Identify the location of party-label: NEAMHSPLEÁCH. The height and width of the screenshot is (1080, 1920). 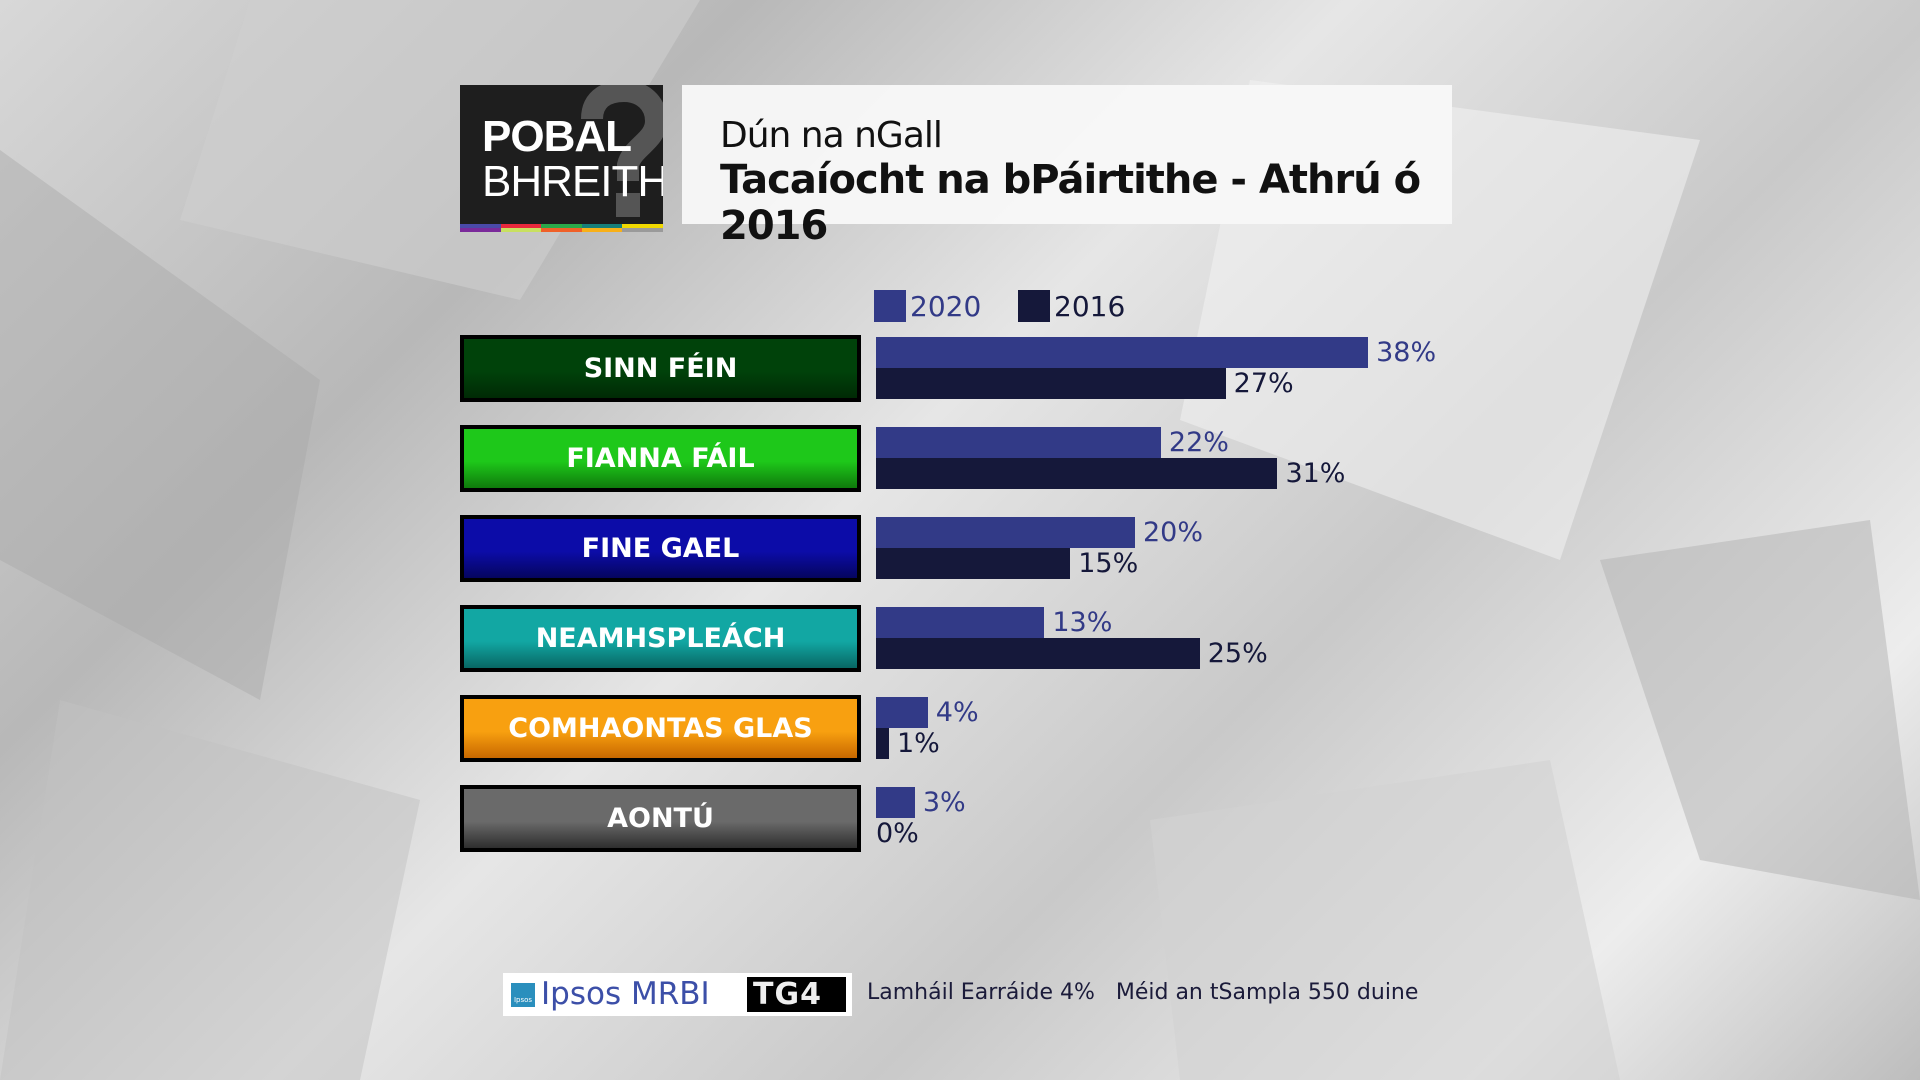
(660, 638).